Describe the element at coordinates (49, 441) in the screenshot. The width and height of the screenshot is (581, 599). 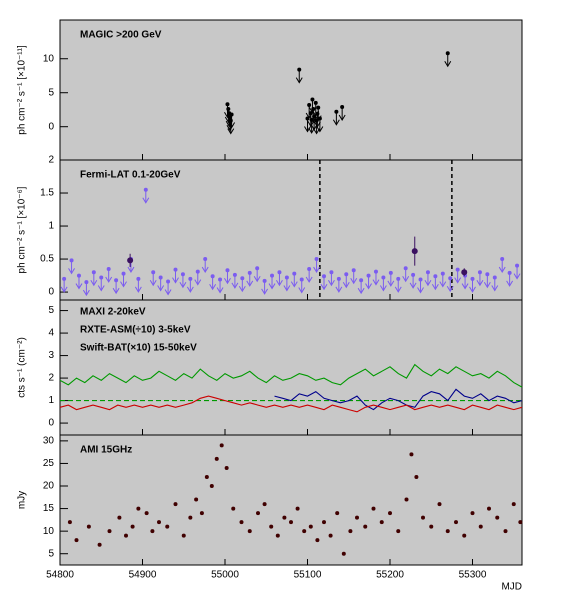
I see `y-tick-label: 30` at that location.